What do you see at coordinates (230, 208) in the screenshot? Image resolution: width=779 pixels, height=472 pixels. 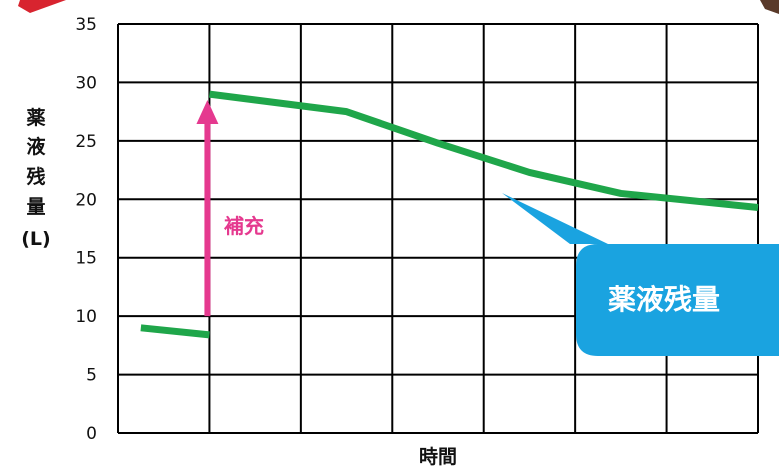 I see `refill-annotation: 補充` at bounding box center [230, 208].